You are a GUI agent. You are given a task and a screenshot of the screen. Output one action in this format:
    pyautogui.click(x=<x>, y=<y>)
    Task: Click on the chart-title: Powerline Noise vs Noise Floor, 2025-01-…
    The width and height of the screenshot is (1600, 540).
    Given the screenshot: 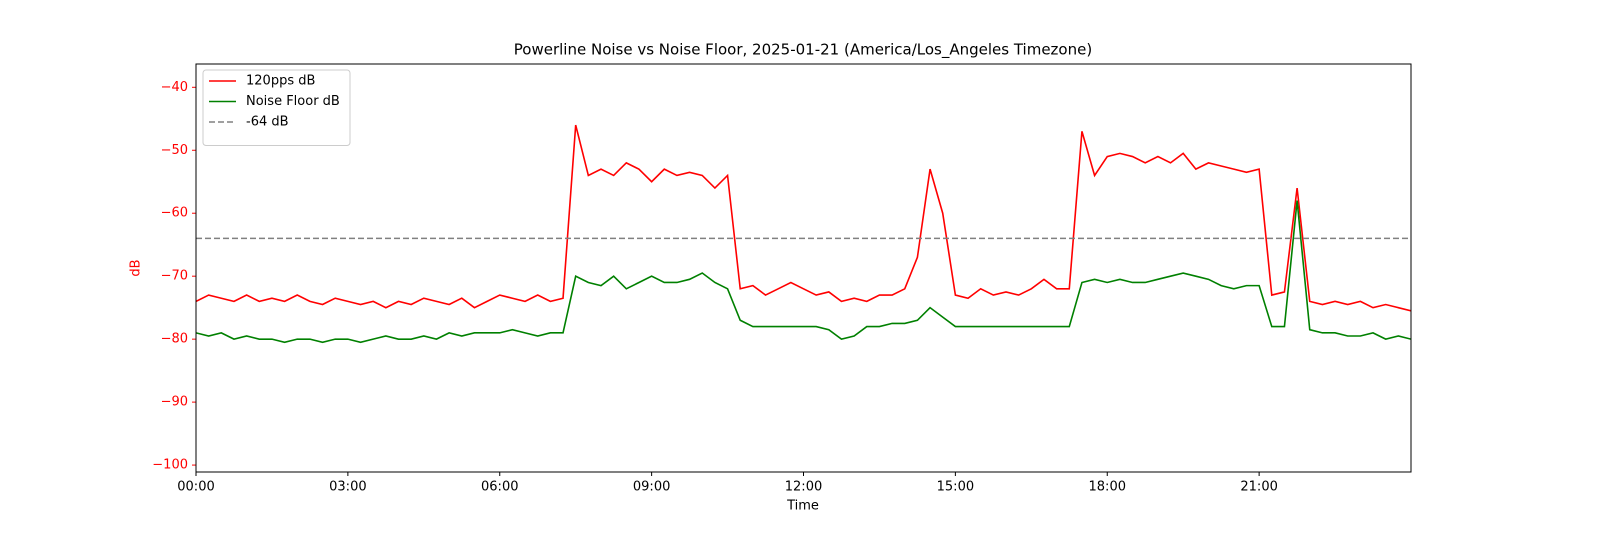 What is the action you would take?
    pyautogui.click(x=803, y=50)
    